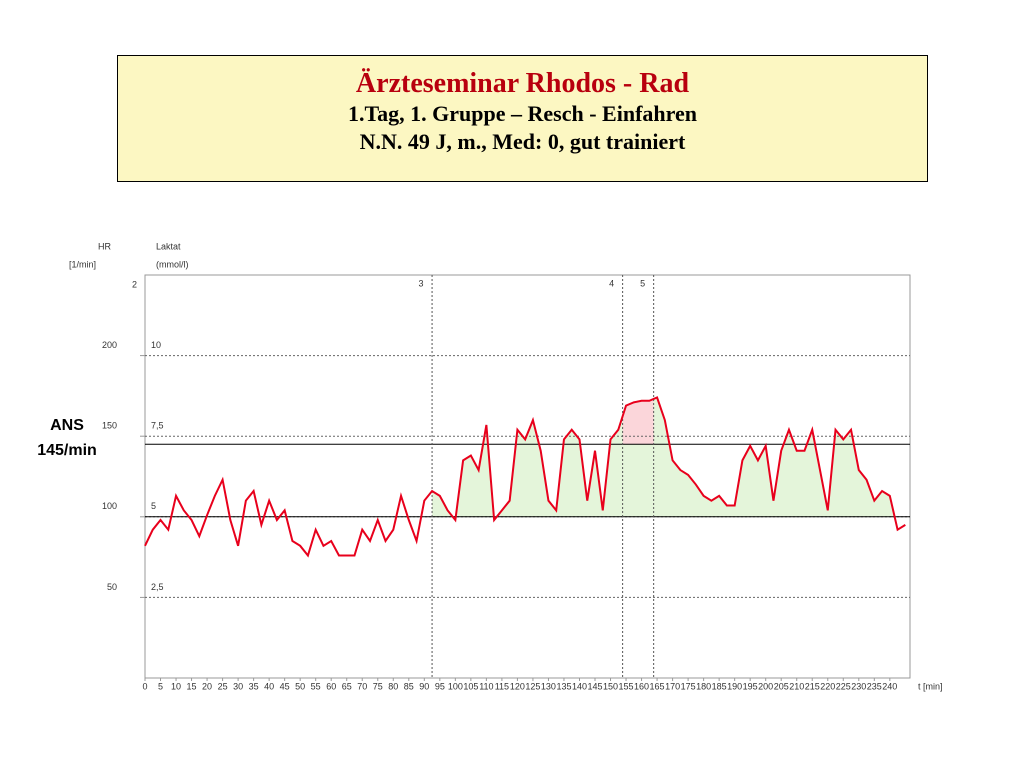 This screenshot has width=1024, height=768. Describe the element at coordinates (563, 686) in the screenshot. I see `x-tick-label: 135` at that location.